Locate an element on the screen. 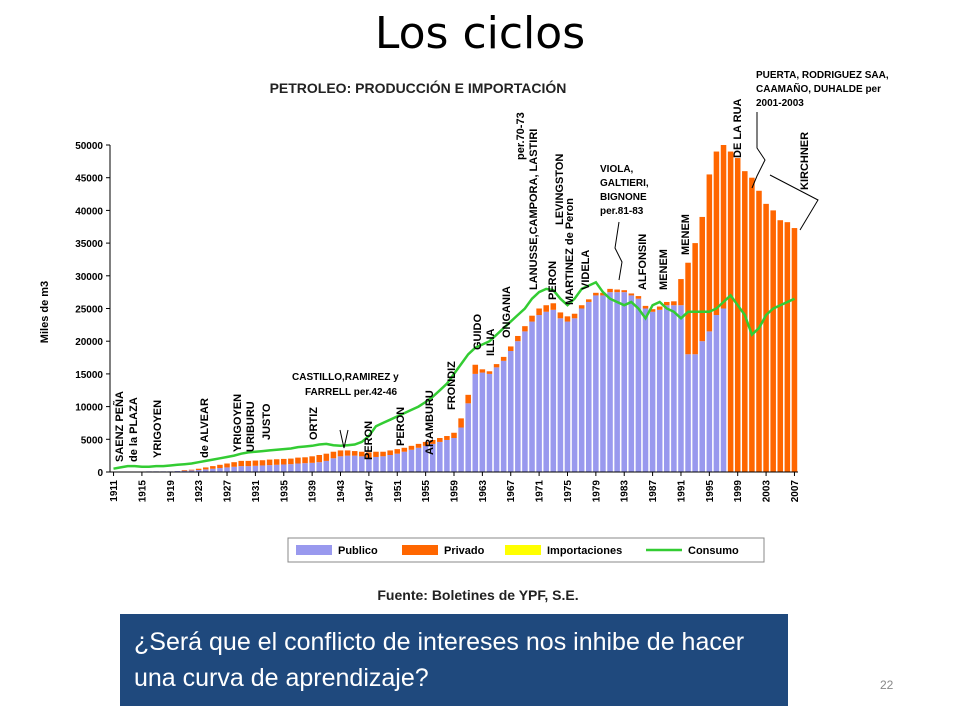  x-tick-label: 1947 is located at coordinates (369, 491).